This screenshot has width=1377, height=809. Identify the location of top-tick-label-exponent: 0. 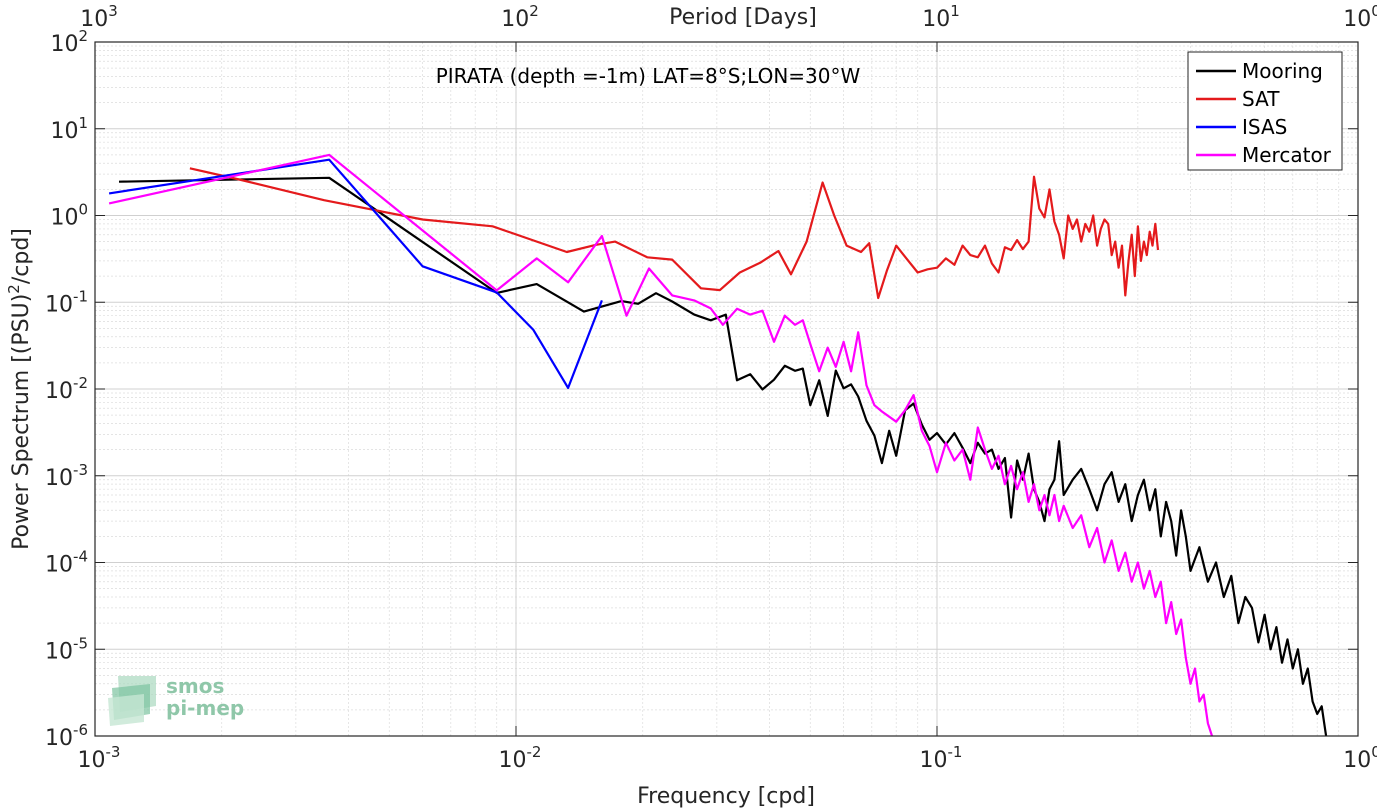
(1374, 11).